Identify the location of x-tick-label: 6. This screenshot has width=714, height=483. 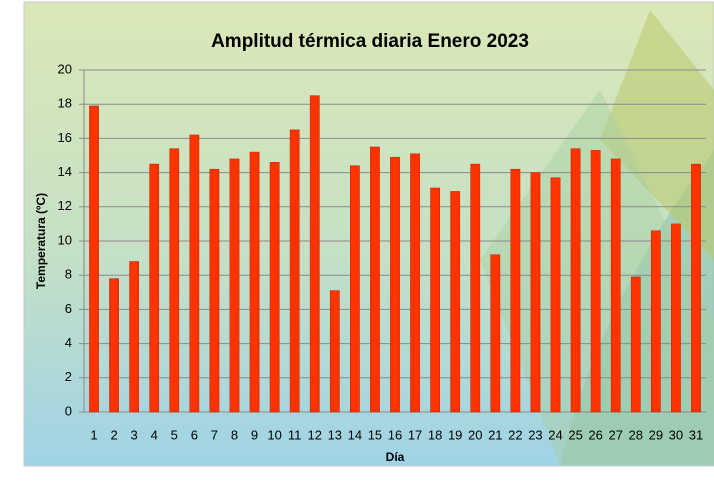
(194, 434).